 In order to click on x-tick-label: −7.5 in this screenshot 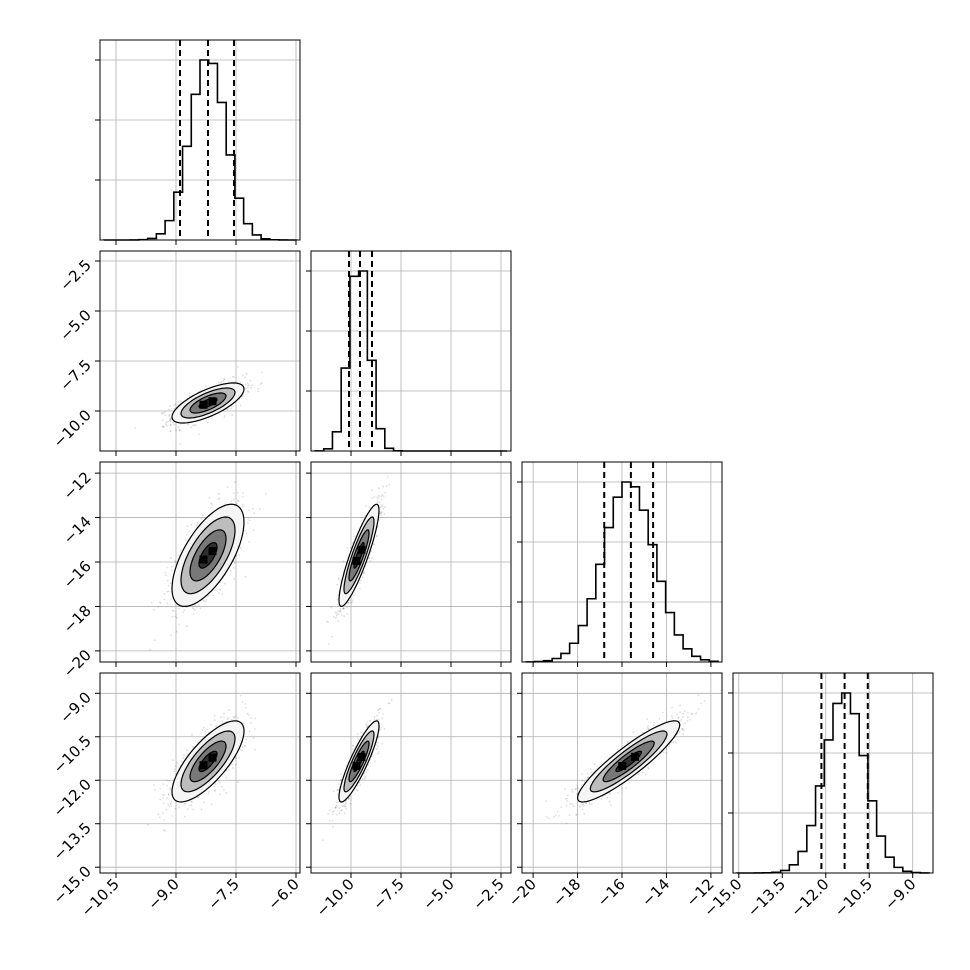, I will do `click(223, 894)`.